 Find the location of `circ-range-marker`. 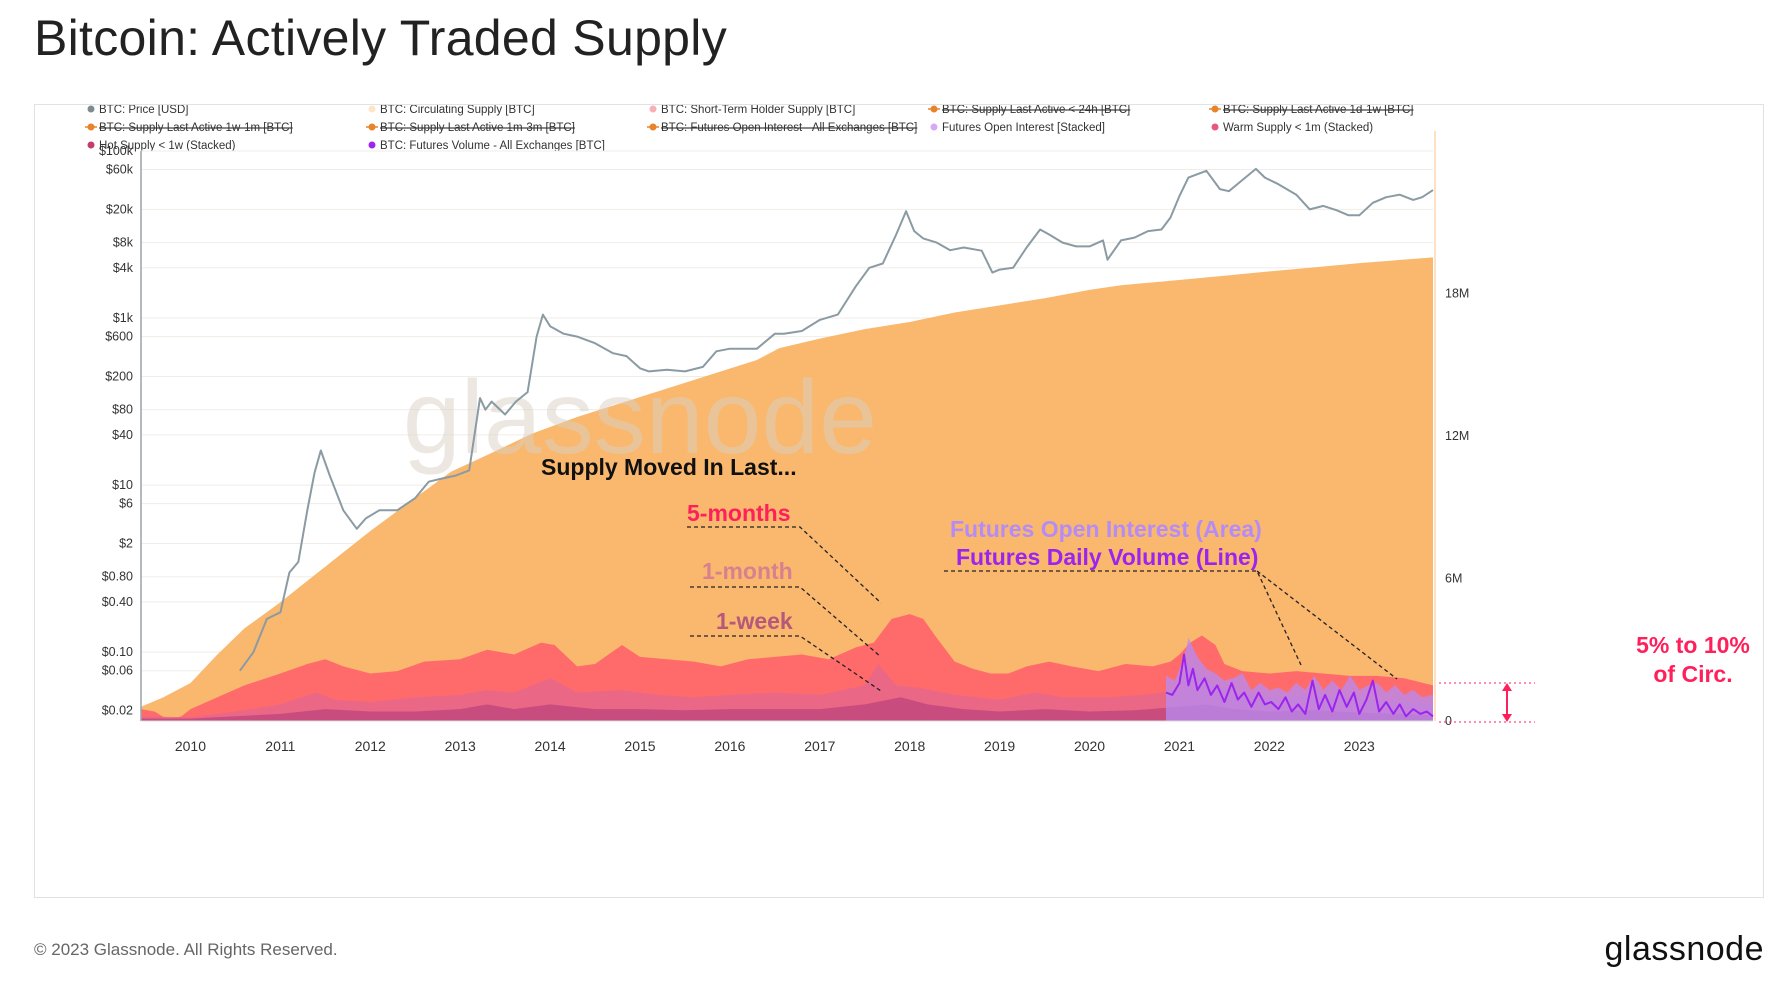

circ-range-marker is located at coordinates (1487, 702).